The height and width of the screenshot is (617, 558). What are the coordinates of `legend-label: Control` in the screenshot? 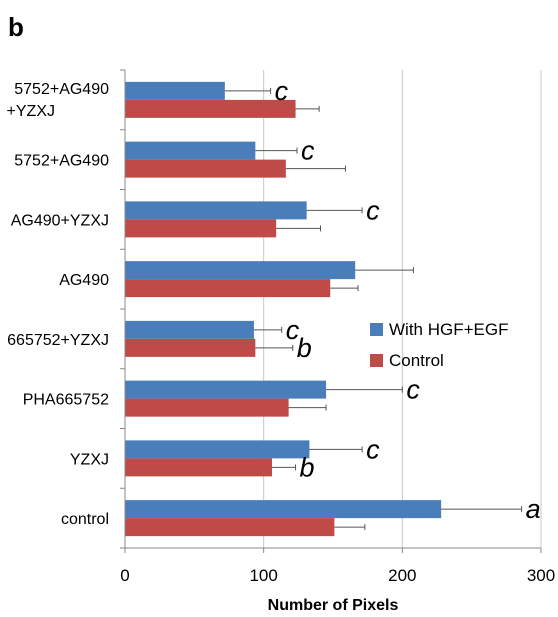 It's located at (416, 360).